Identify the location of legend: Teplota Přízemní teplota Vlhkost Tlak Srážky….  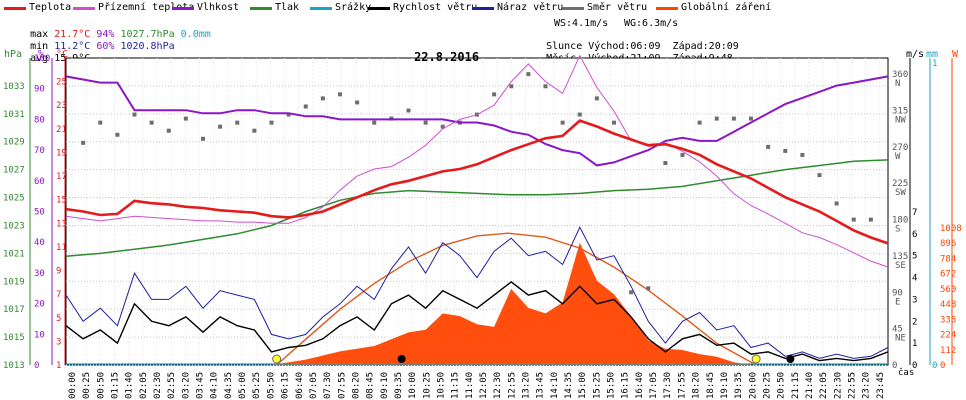
(483, 8).